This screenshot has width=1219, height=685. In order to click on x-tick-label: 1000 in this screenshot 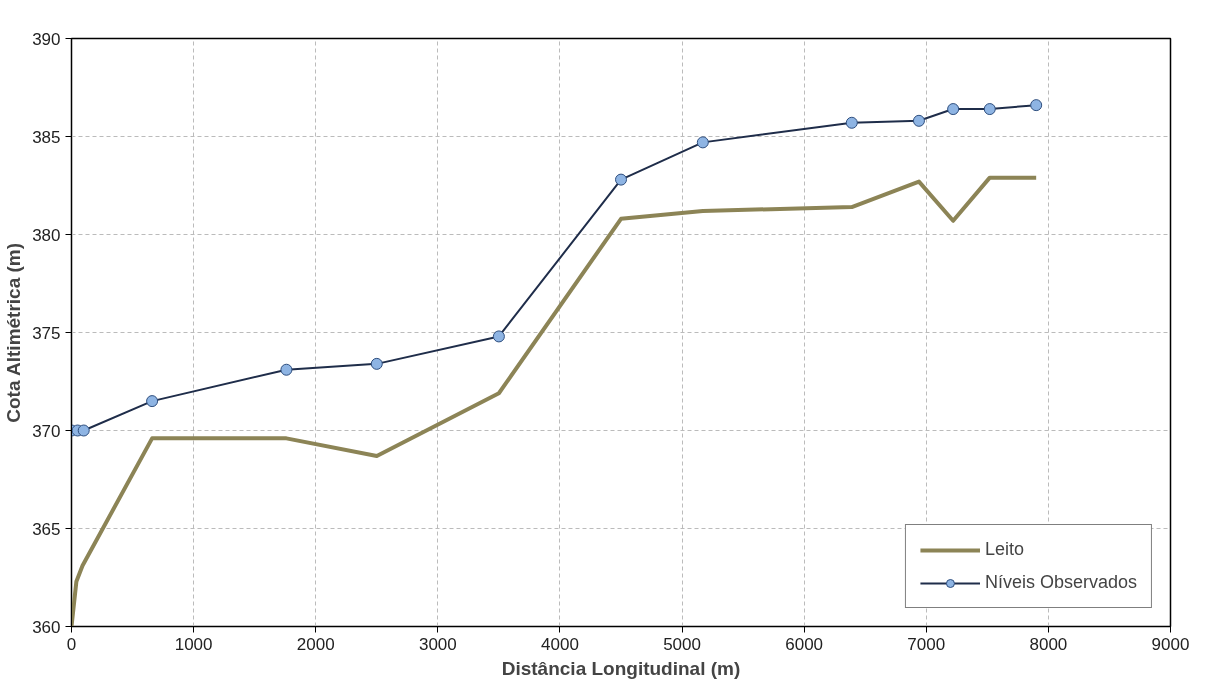, I will do `click(193, 644)`.